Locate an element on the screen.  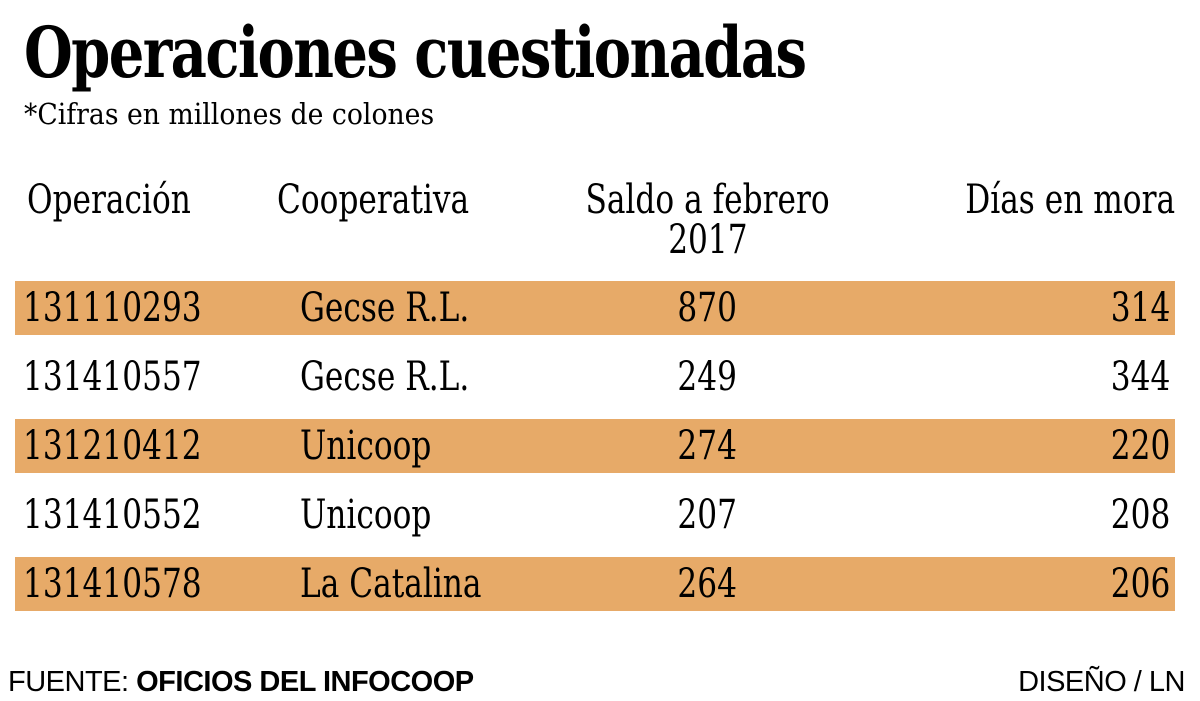
column-header-saldo: Saldo a febrero 2017 is located at coordinates (707, 220).